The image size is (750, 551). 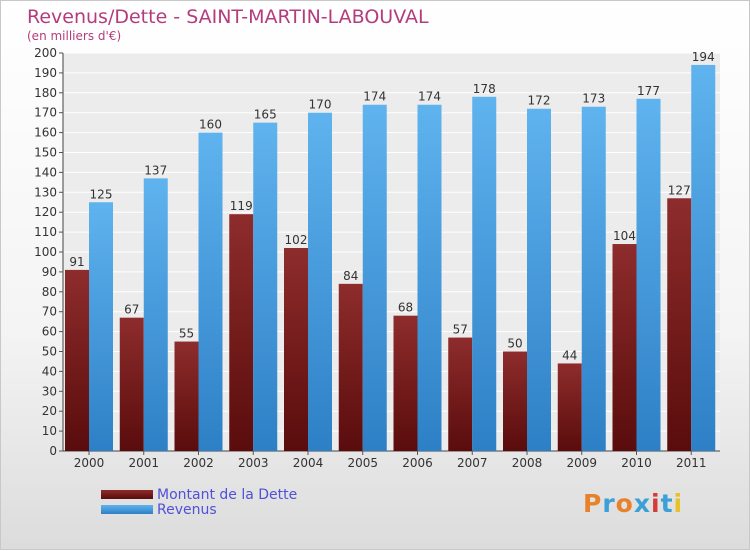 What do you see at coordinates (49, 332) in the screenshot?
I see `y-tick-label: 60` at bounding box center [49, 332].